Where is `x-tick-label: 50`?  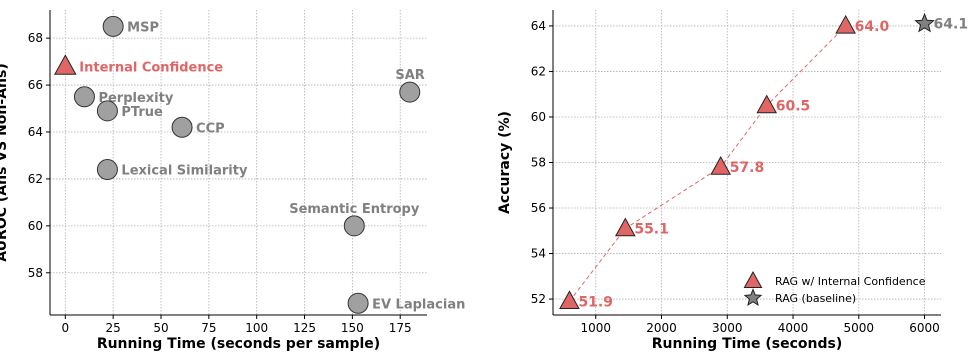 x-tick-label: 50 is located at coordinates (160, 328).